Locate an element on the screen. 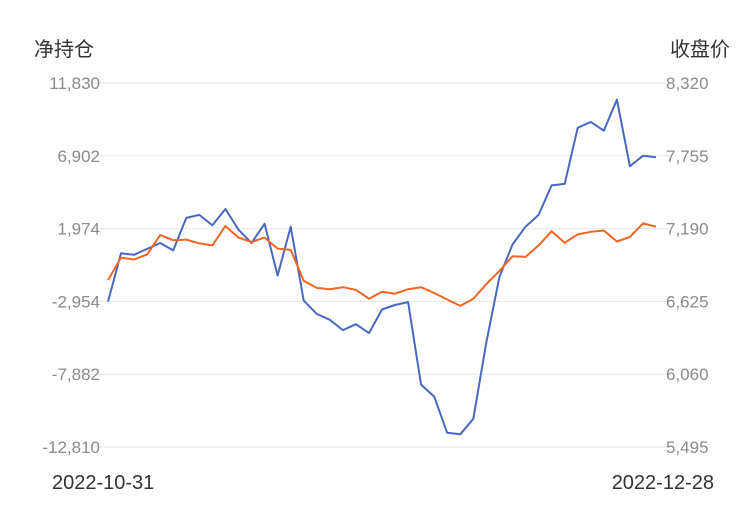 Image resolution: width=750 pixels, height=510 pixels. left-tick-label: -12,810 is located at coordinates (71, 447).